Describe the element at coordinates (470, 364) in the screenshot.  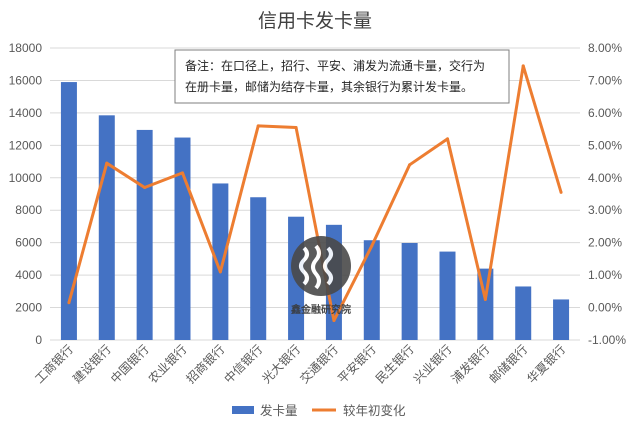
I see `category-label: 浦发银行` at that location.